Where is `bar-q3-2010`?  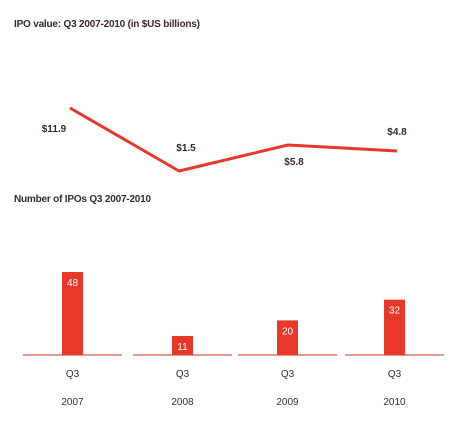
bar-q3-2010 is located at coordinates (394, 327).